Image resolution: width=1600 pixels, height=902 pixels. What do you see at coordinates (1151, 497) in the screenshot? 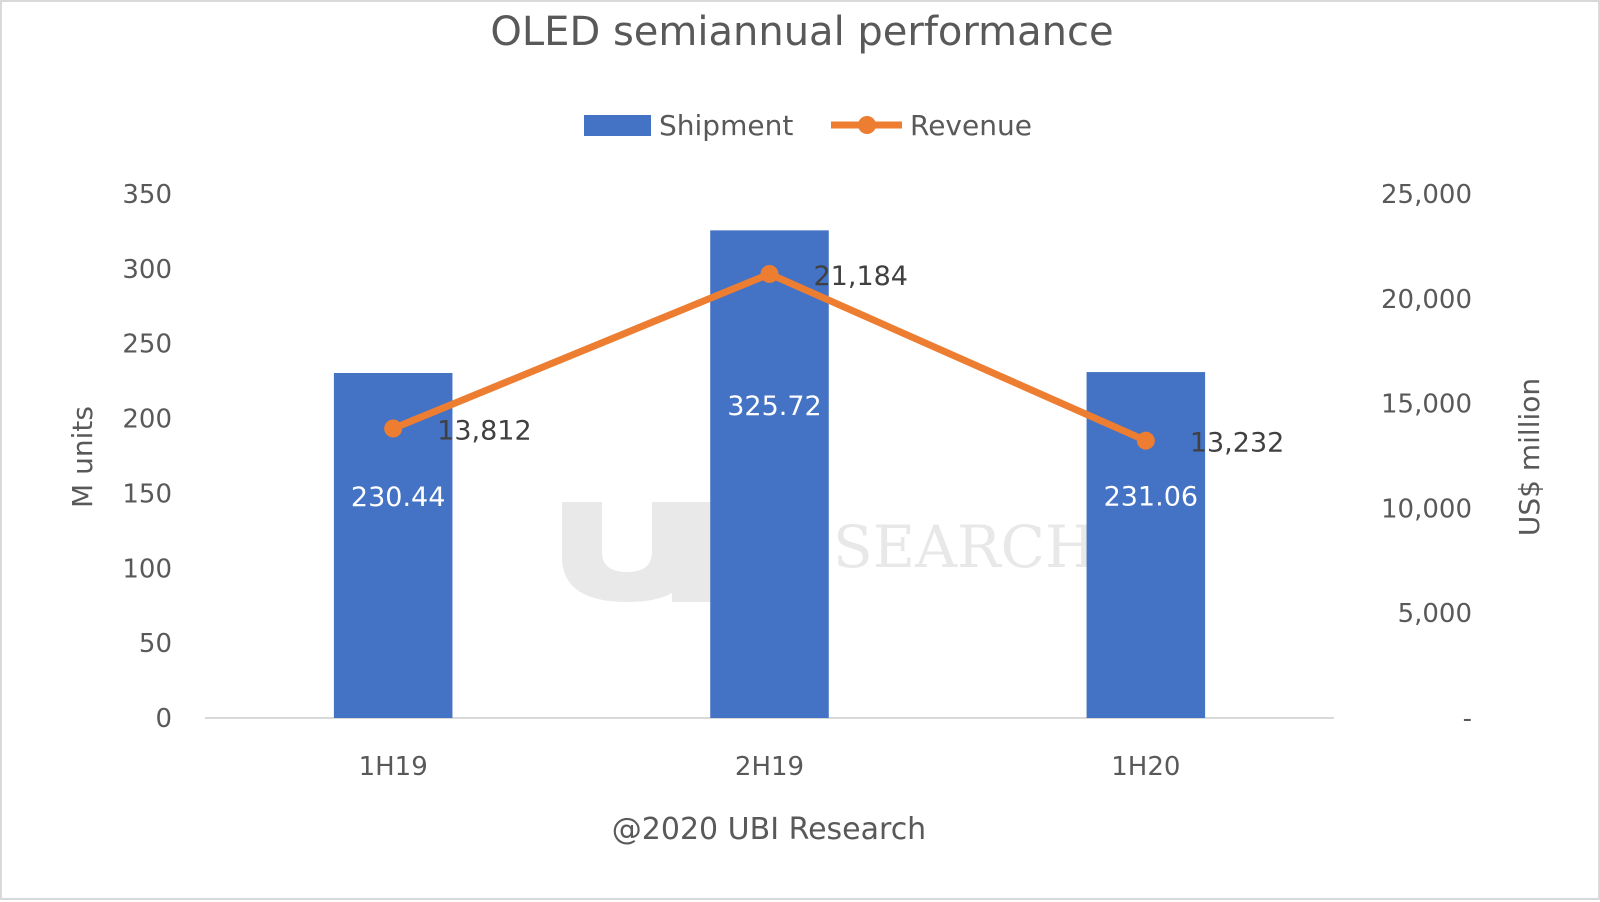
I see `shipment-data-label: 231.06` at bounding box center [1151, 497].